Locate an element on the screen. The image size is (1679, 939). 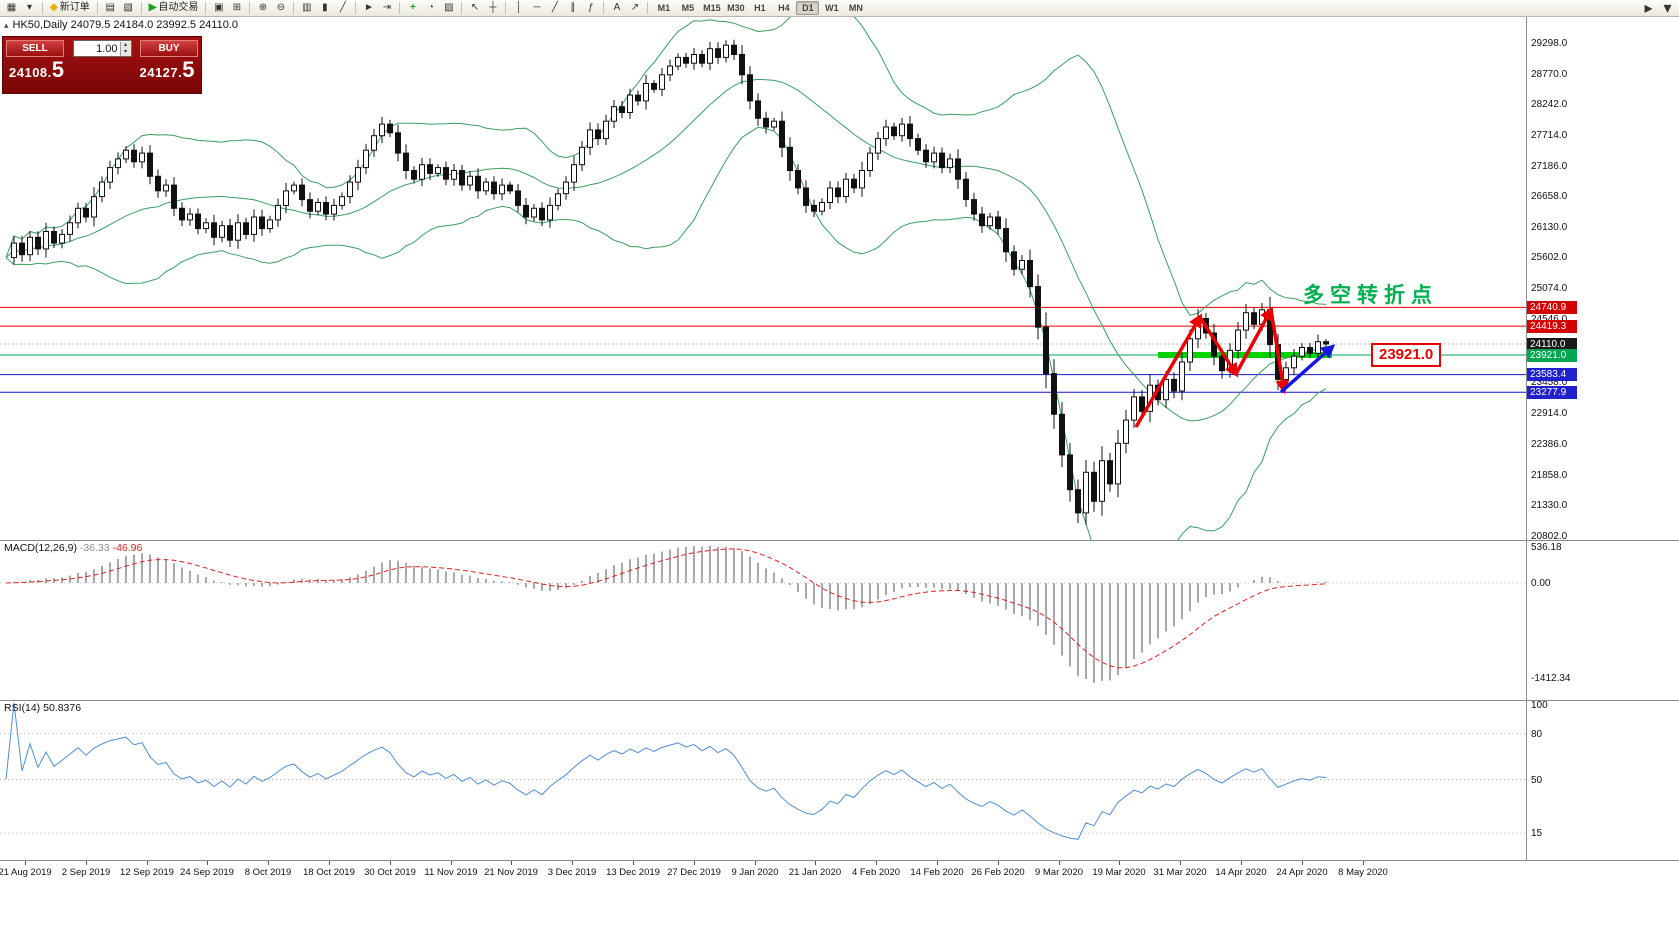
auto-scroll-icon: ► is located at coordinates (368, 8).